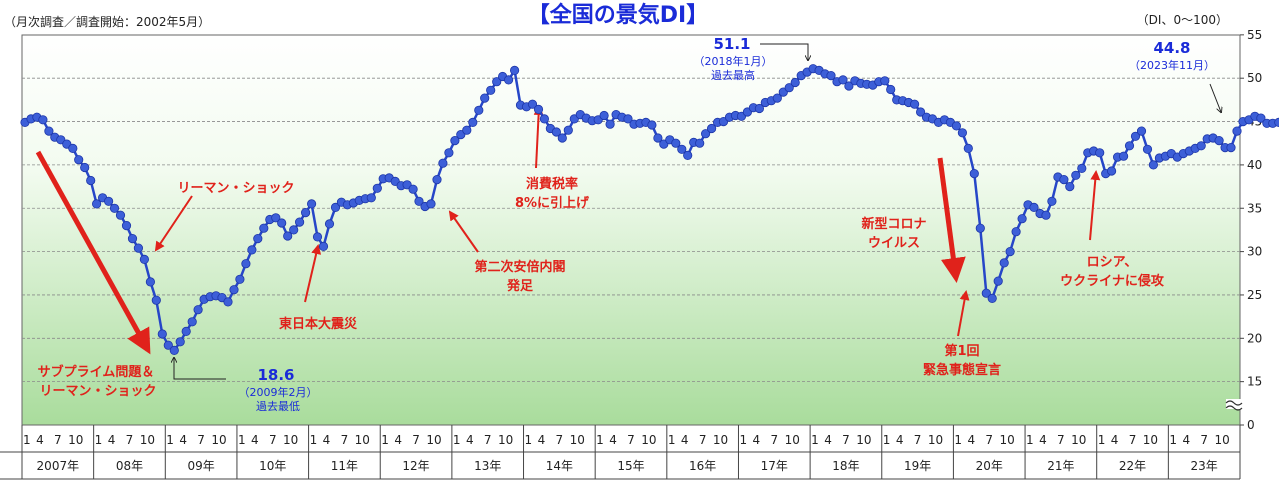  Describe the element at coordinates (1254, 208) in the screenshot. I see `y-tick-label-35: 35` at that location.